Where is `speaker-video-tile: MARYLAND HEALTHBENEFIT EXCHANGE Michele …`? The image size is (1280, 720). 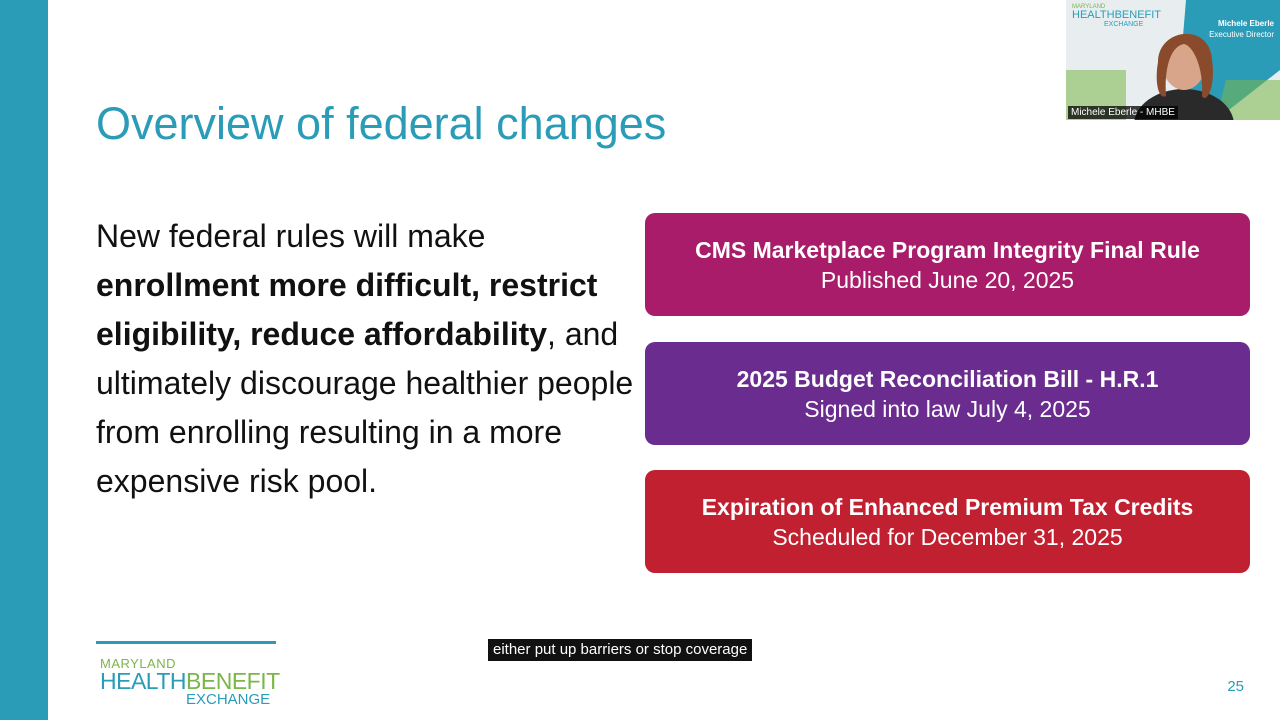 speaker-video-tile: MARYLAND HEALTHBENEFIT EXCHANGE Michele … is located at coordinates (1173, 60).